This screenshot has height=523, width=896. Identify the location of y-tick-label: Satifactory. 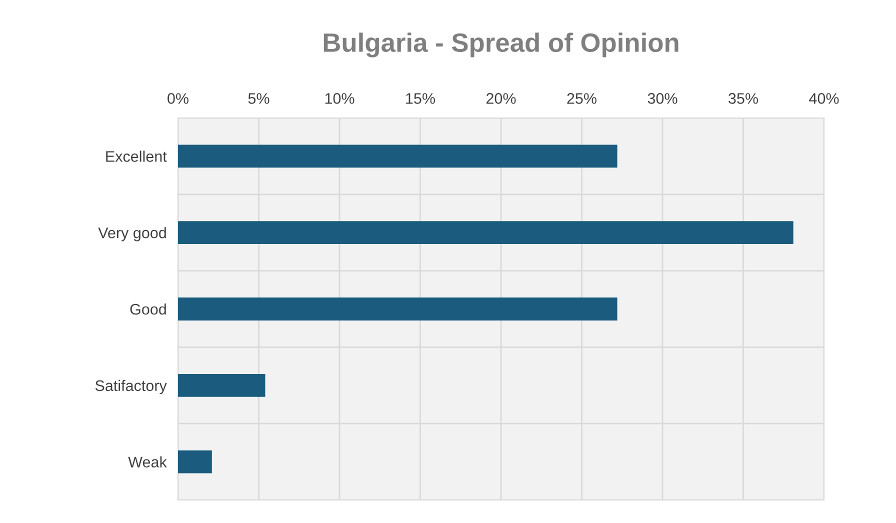
(131, 387).